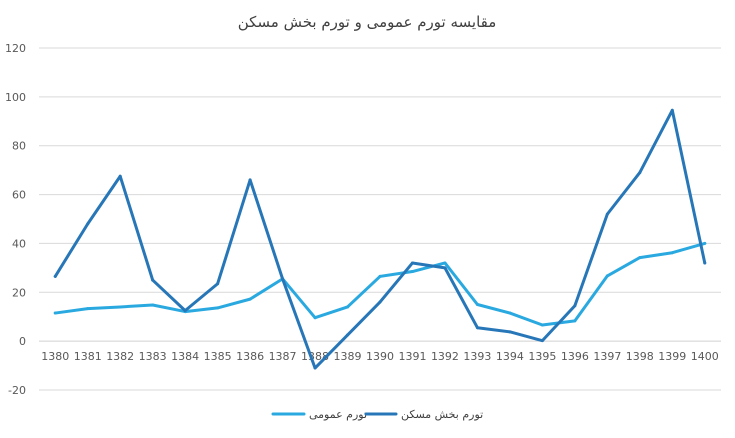 The height and width of the screenshot is (438, 735). What do you see at coordinates (250, 356) in the screenshot?
I see `x-tick-label: 1386` at bounding box center [250, 356].